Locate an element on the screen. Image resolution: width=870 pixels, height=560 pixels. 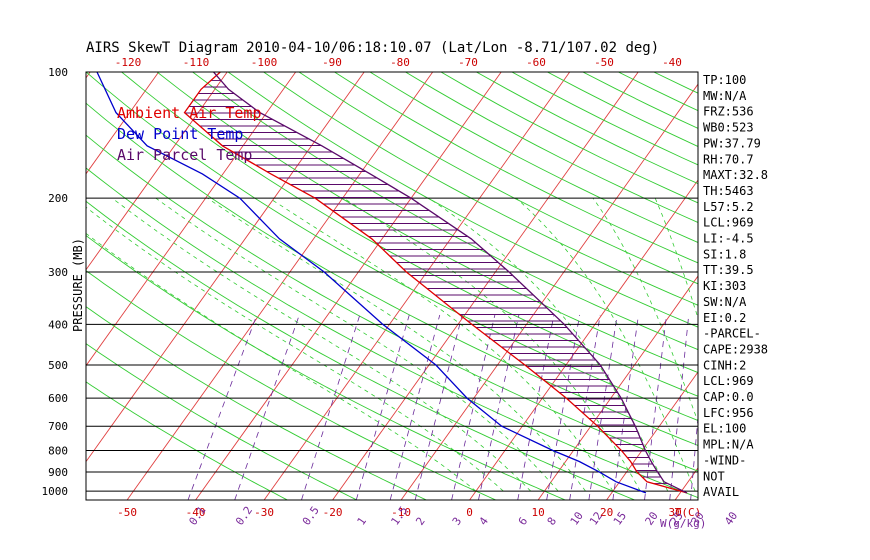
index-entry: MPL:N/A is located at coordinates (728, 445).